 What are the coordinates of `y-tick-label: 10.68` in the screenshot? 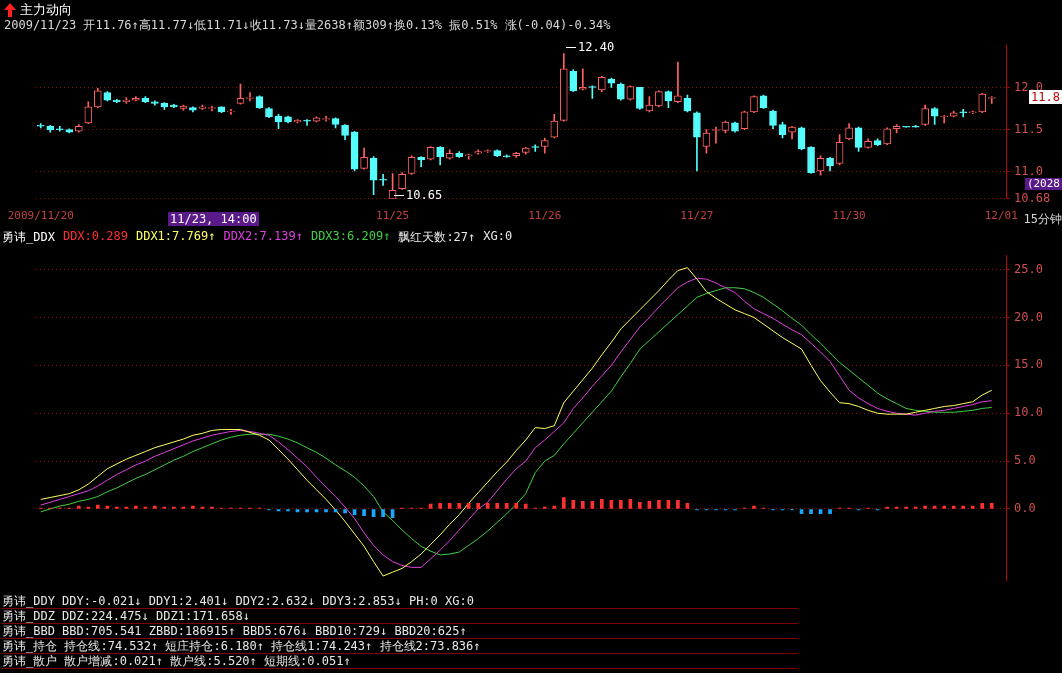 It's located at (1032, 197).